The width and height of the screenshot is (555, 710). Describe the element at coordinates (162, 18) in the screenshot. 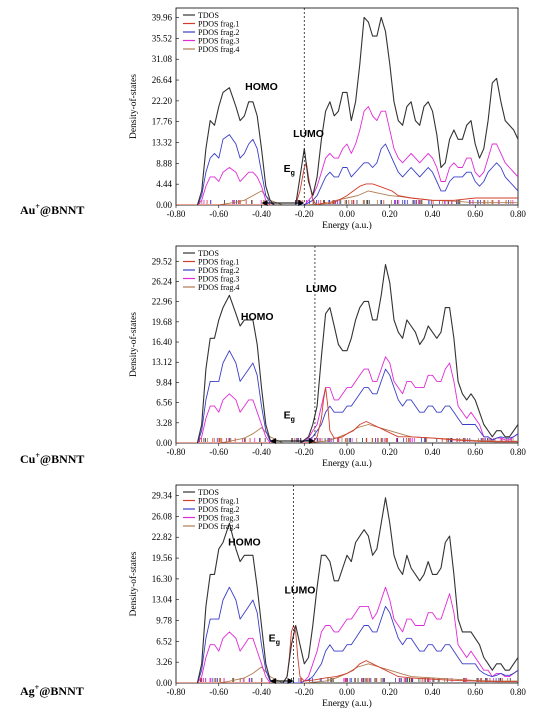

I see `y-tick-label: 39.96` at that location.